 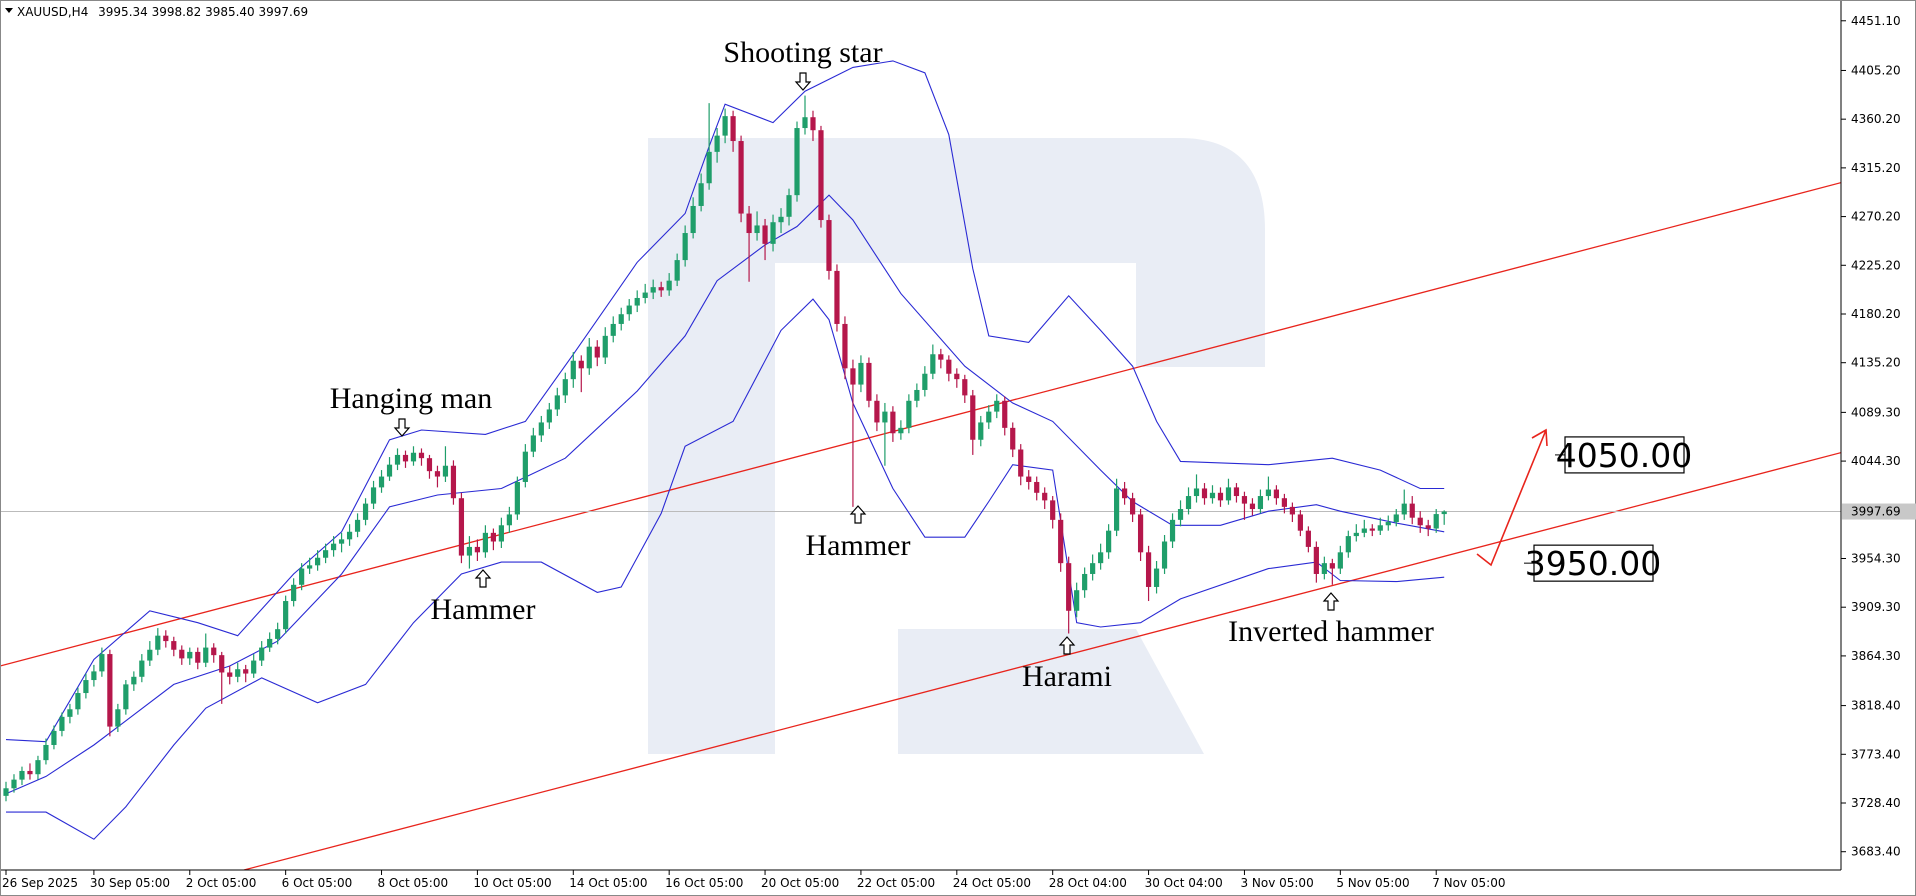 I want to click on y-tick-label: 4451.10, so click(x=1876, y=21).